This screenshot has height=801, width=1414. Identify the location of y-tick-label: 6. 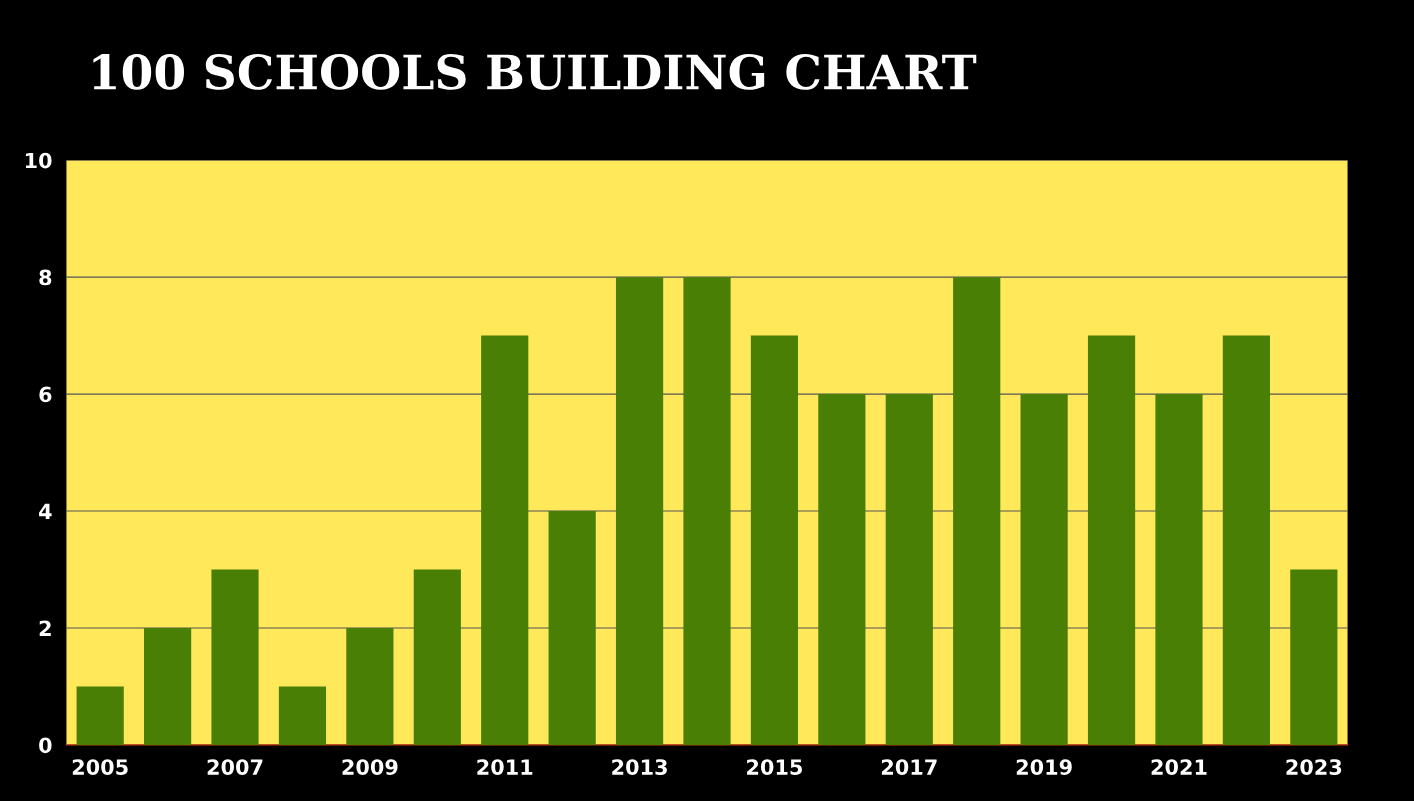
(45, 394).